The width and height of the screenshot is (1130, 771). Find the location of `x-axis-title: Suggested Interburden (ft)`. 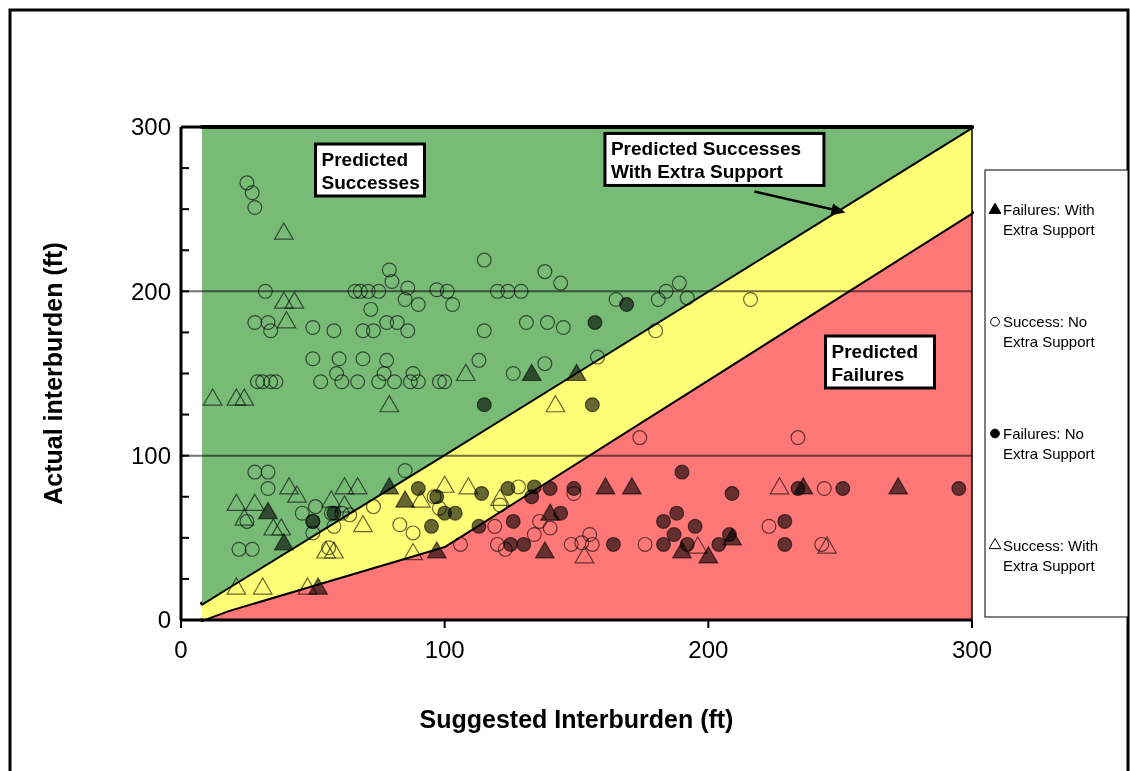

x-axis-title: Suggested Interburden (ft) is located at coordinates (576, 719).